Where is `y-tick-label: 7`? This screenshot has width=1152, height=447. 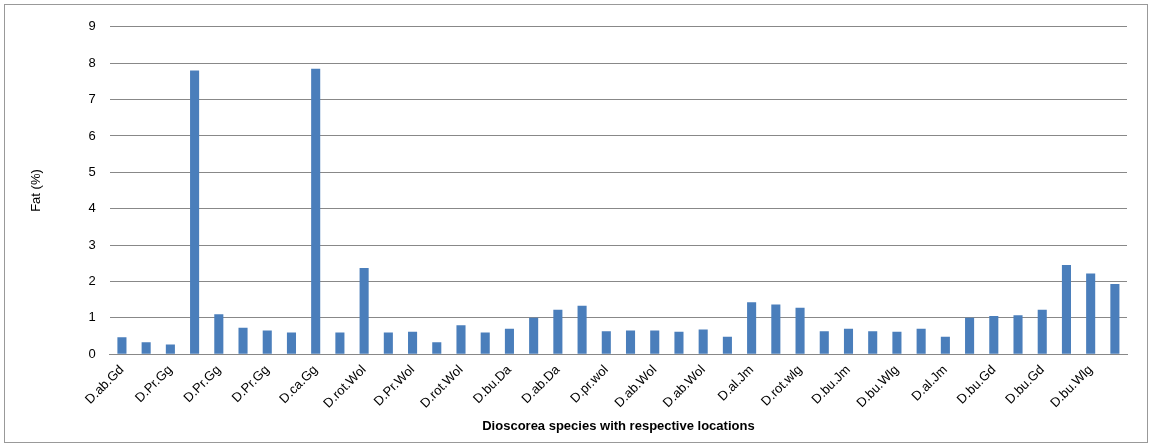 y-tick-label: 7 is located at coordinates (92, 99).